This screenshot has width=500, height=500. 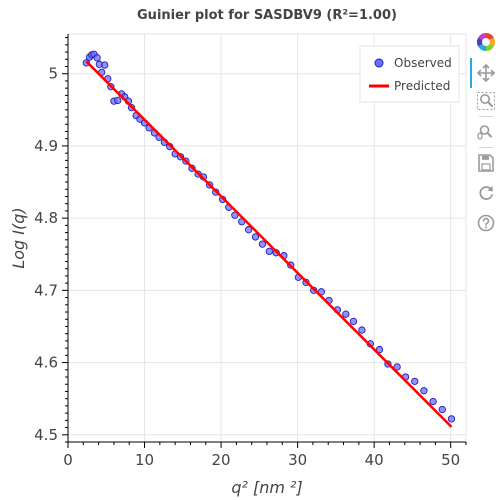 I want to click on y-tick-label: 4.6, so click(x=46, y=363).